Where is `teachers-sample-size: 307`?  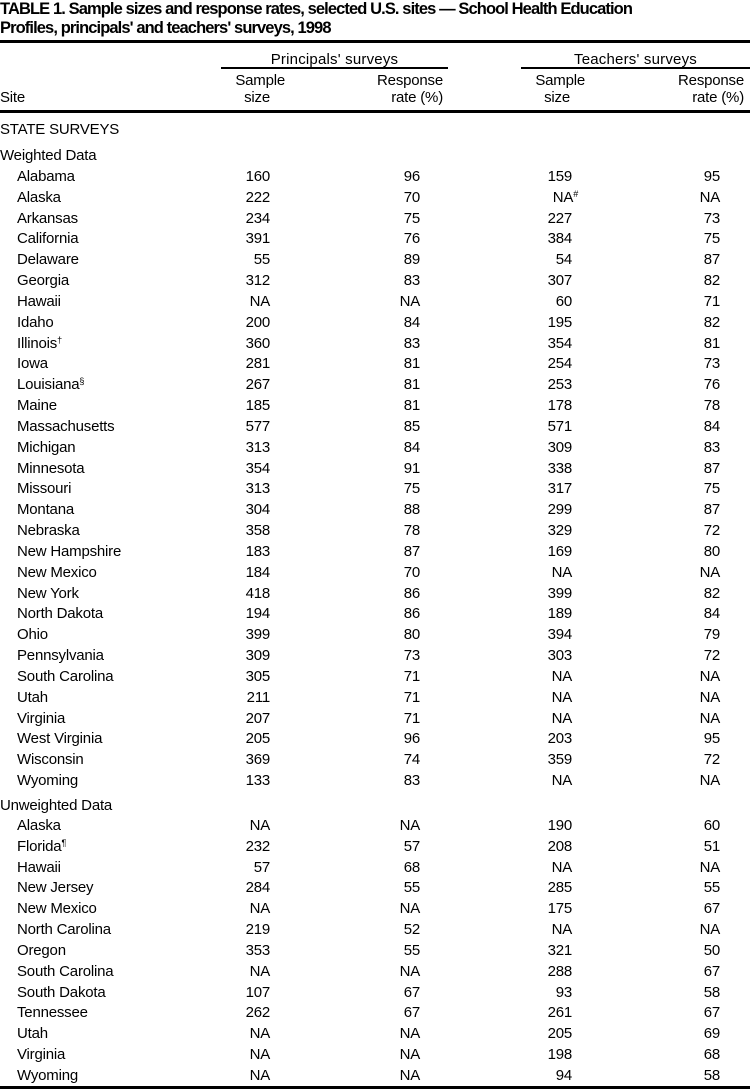
teachers-sample-size: 307 is located at coordinates (560, 281).